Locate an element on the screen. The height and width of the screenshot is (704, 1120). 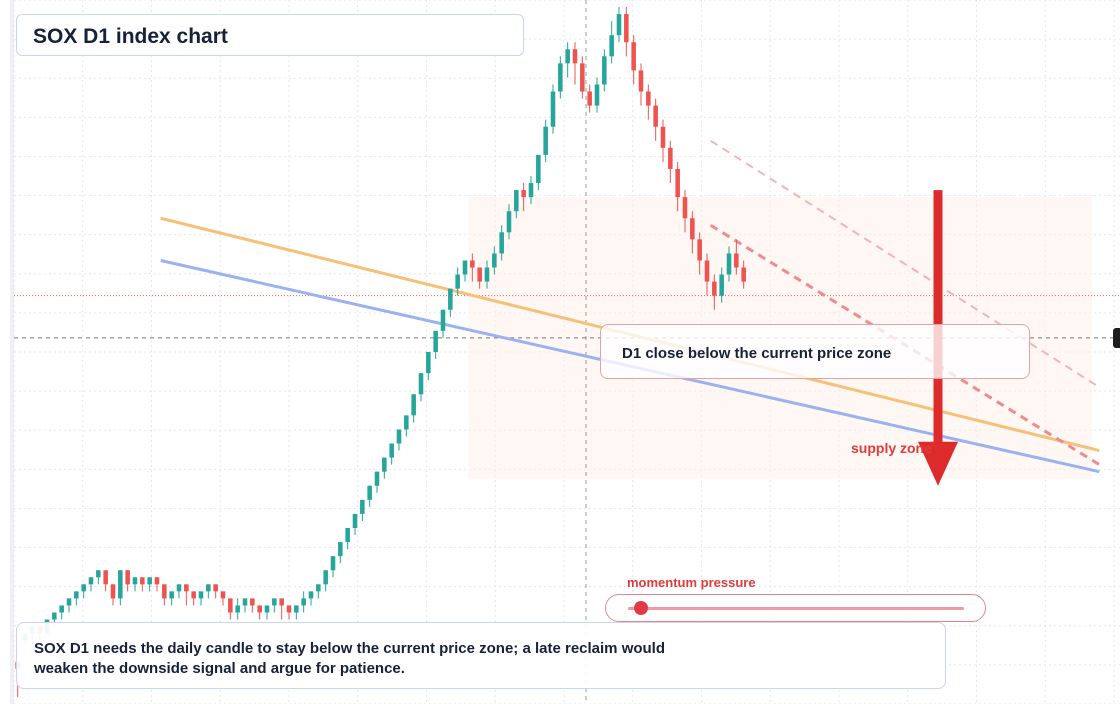
price-zone-callout: D1 close below the current price zone is located at coordinates (815, 351).